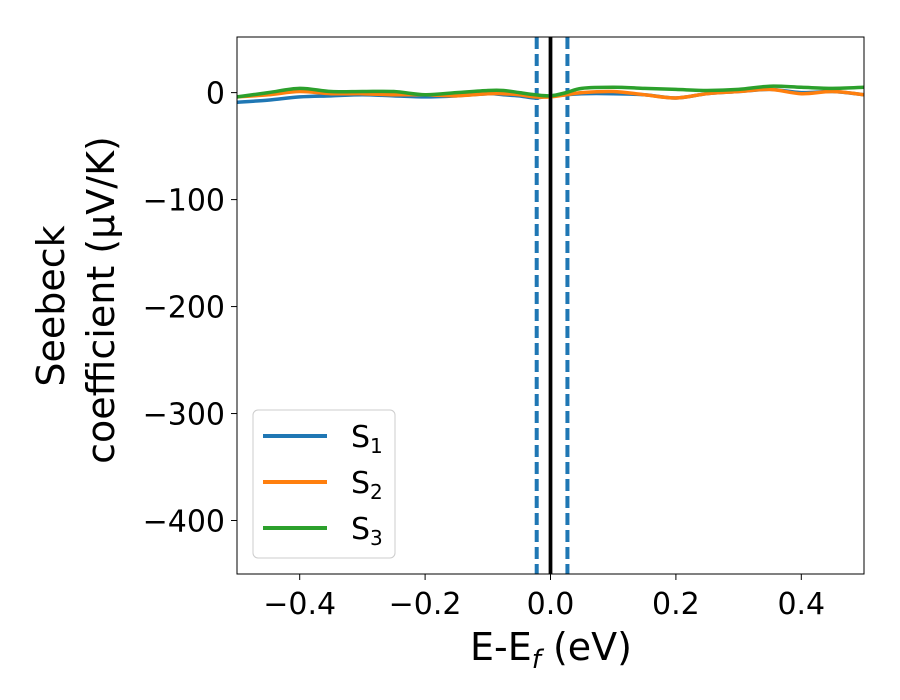 The image size is (900, 700). I want to click on legend-label-S1: S1, so click(367, 439).